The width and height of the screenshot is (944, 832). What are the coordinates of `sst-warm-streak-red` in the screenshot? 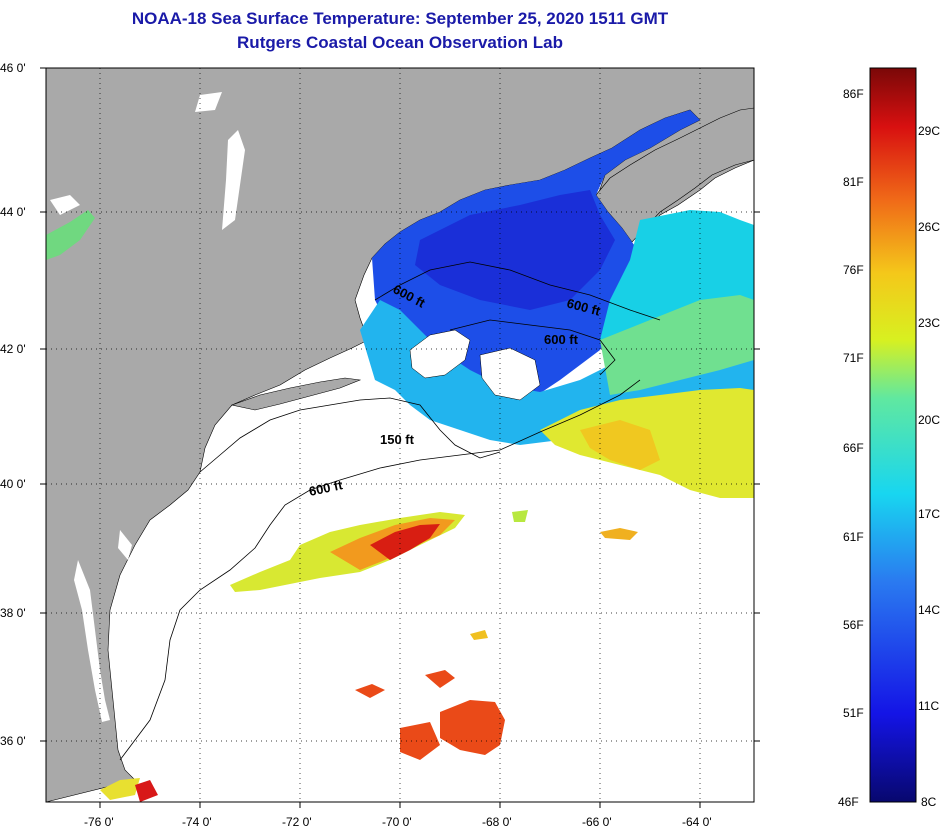 It's located at (405, 542).